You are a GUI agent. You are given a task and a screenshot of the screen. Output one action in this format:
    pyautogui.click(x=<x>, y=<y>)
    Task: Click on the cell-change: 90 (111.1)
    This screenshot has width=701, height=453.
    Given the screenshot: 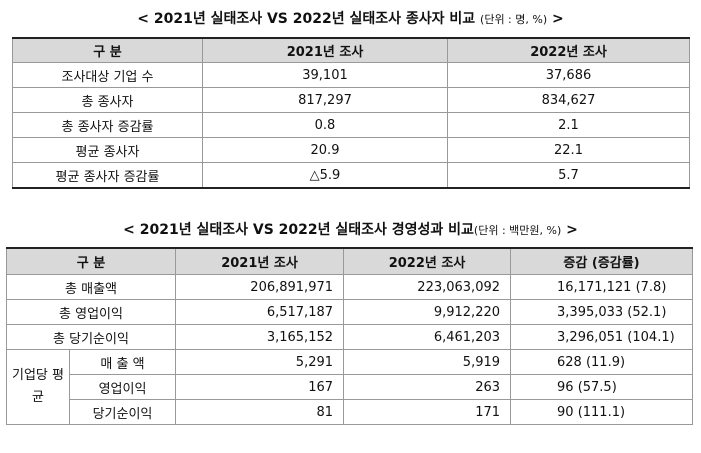 What is the action you would take?
    pyautogui.click(x=602, y=412)
    